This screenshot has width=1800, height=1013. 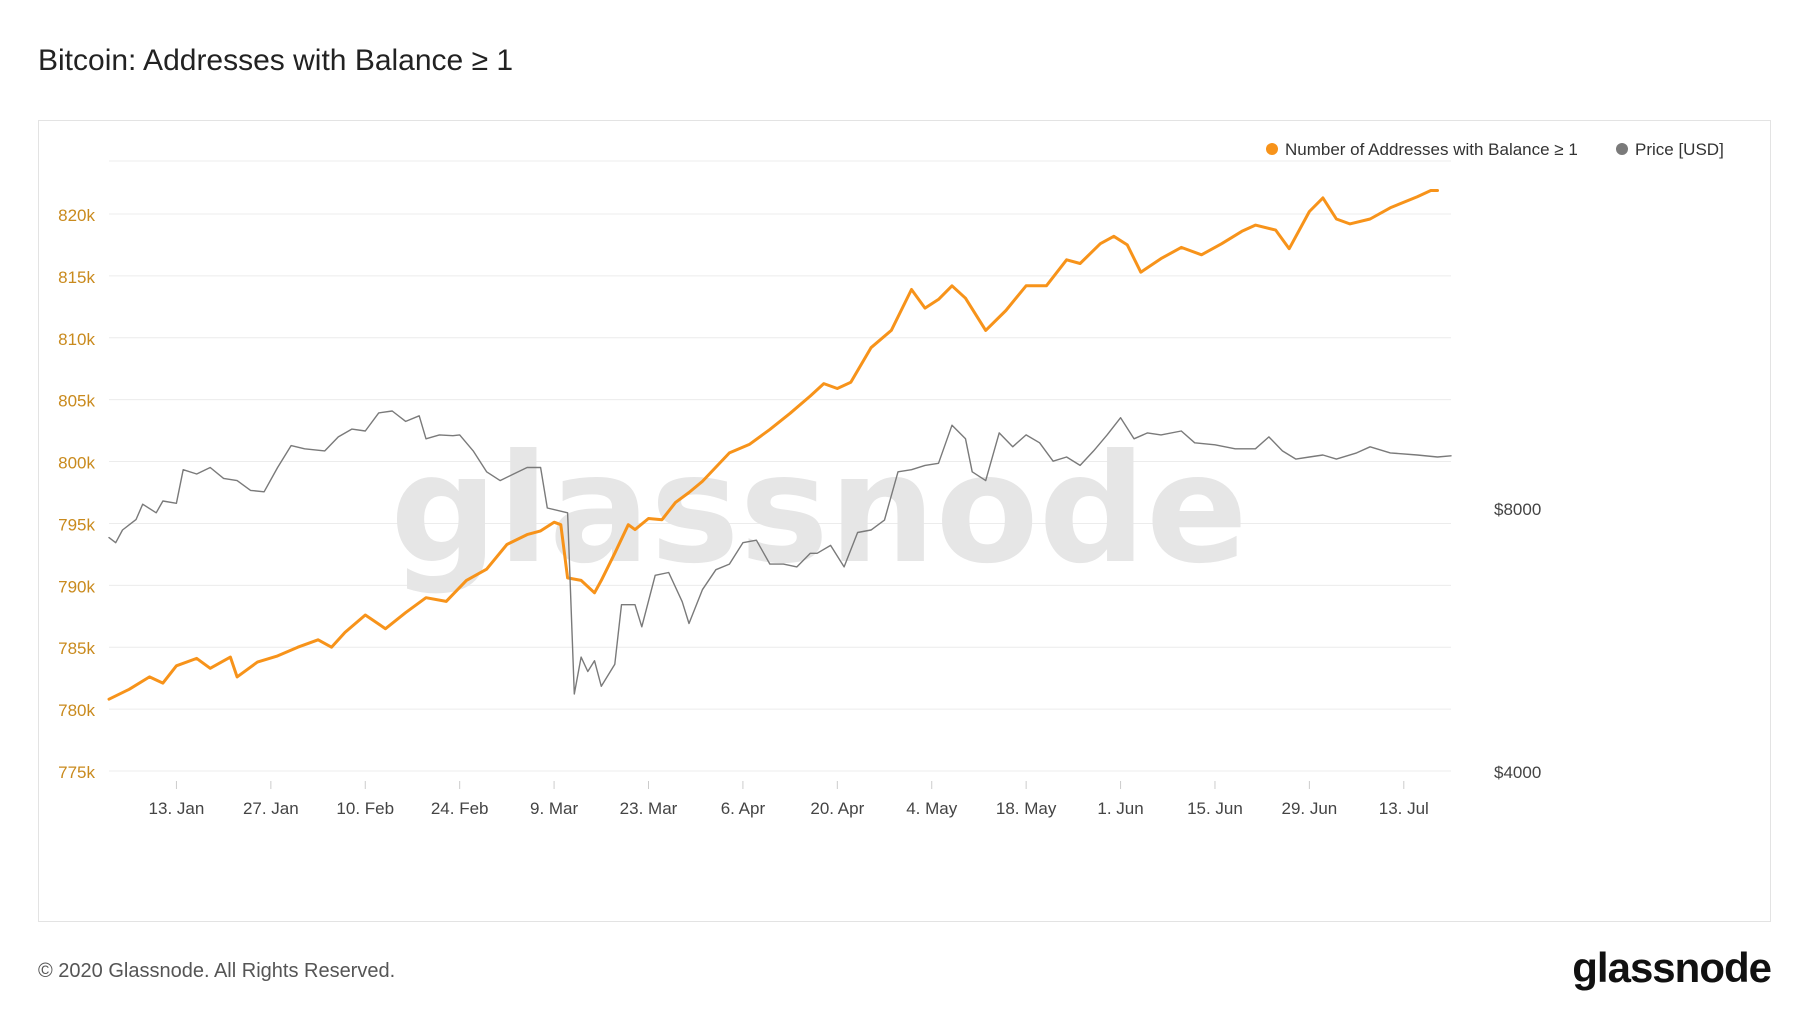 What do you see at coordinates (1404, 808) in the screenshot?
I see `x-tick-label: 13. Jul` at bounding box center [1404, 808].